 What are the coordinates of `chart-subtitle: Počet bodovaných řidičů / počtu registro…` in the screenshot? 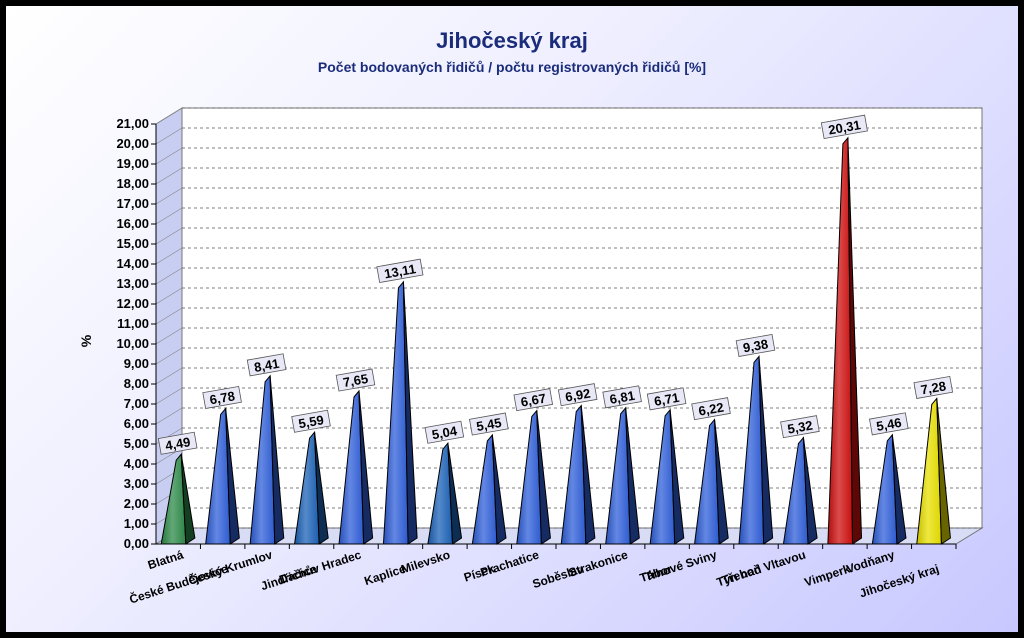 It's located at (512, 67).